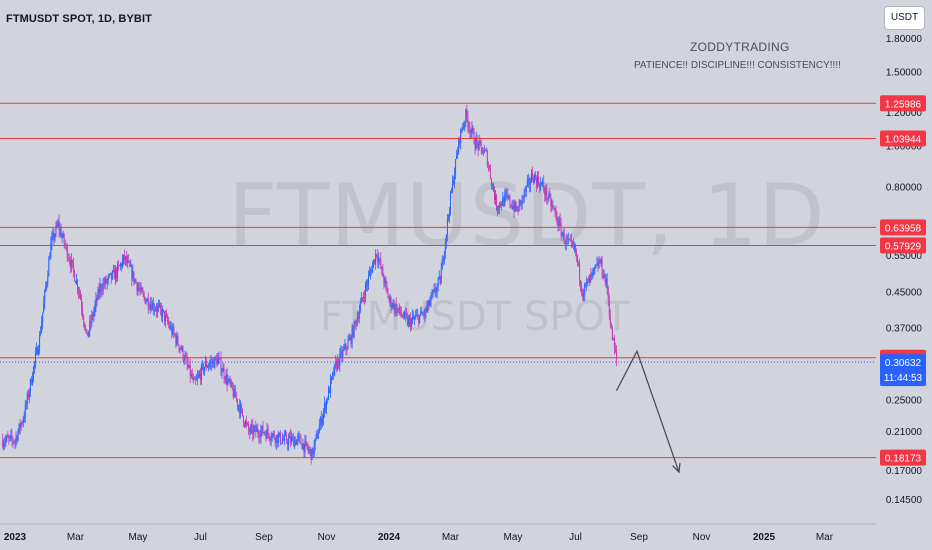  Describe the element at coordinates (904, 187) in the screenshot. I see `price-tick: 0.80000` at that location.